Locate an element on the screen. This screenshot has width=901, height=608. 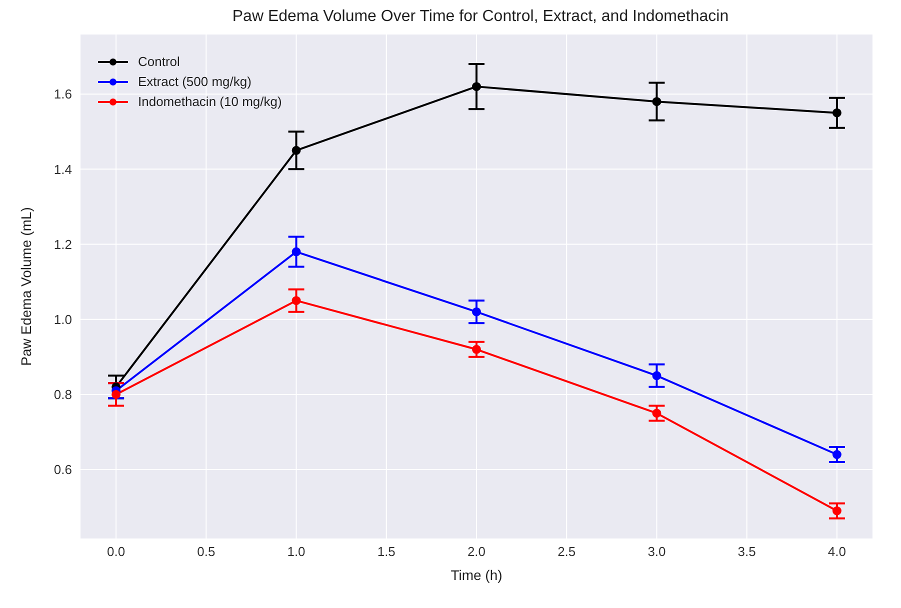
chart-title: Paw Edema Volume Over Time for Control, Extract, and Indomethacin is located at coordinates (480, 17).